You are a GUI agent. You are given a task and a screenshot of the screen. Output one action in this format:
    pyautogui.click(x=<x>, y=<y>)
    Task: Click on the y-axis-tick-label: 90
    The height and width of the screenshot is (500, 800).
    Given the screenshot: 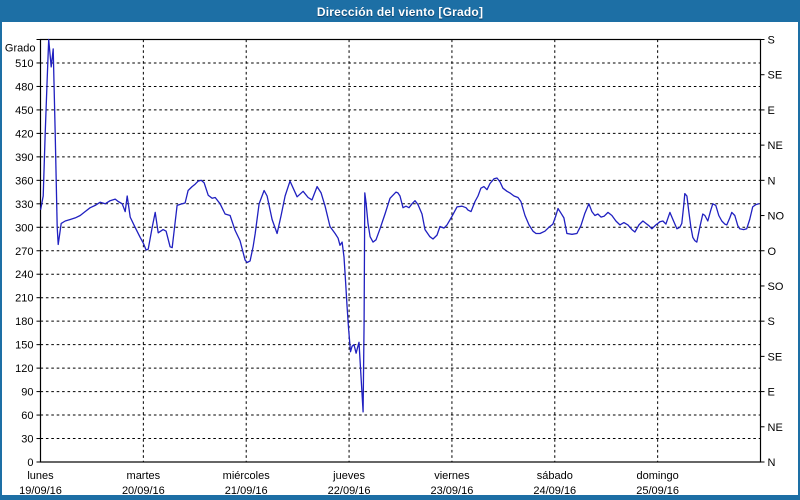 What is the action you would take?
    pyautogui.click(x=27, y=393)
    